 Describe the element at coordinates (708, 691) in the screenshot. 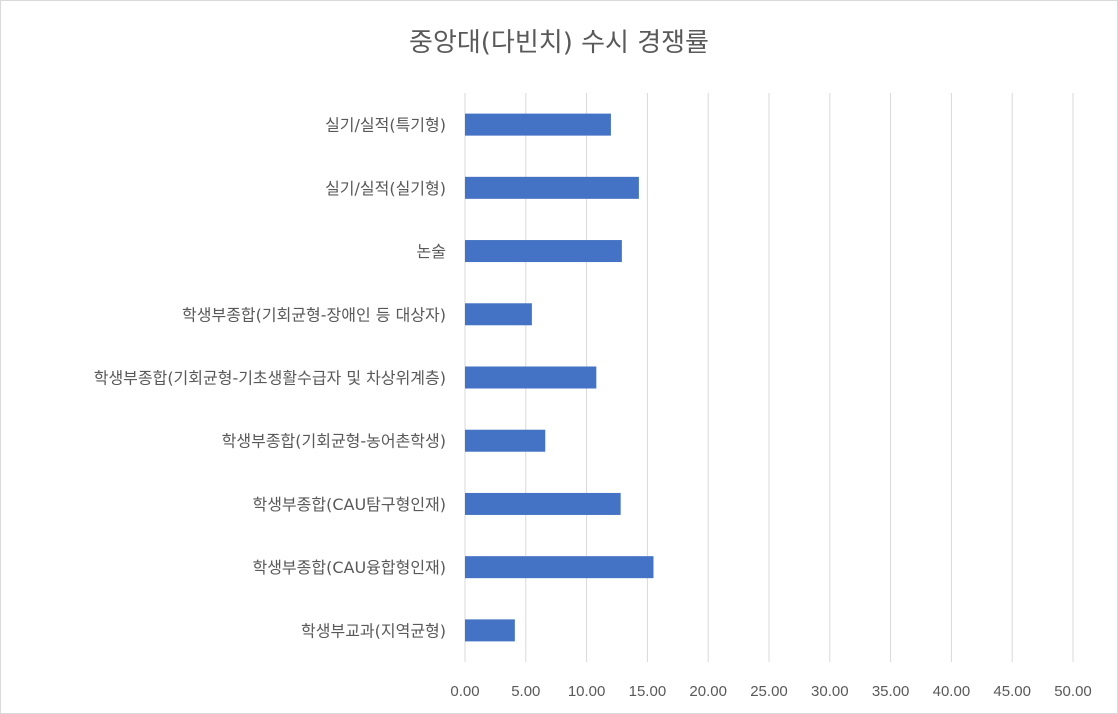

I see `x-tick-label: 20.00` at that location.